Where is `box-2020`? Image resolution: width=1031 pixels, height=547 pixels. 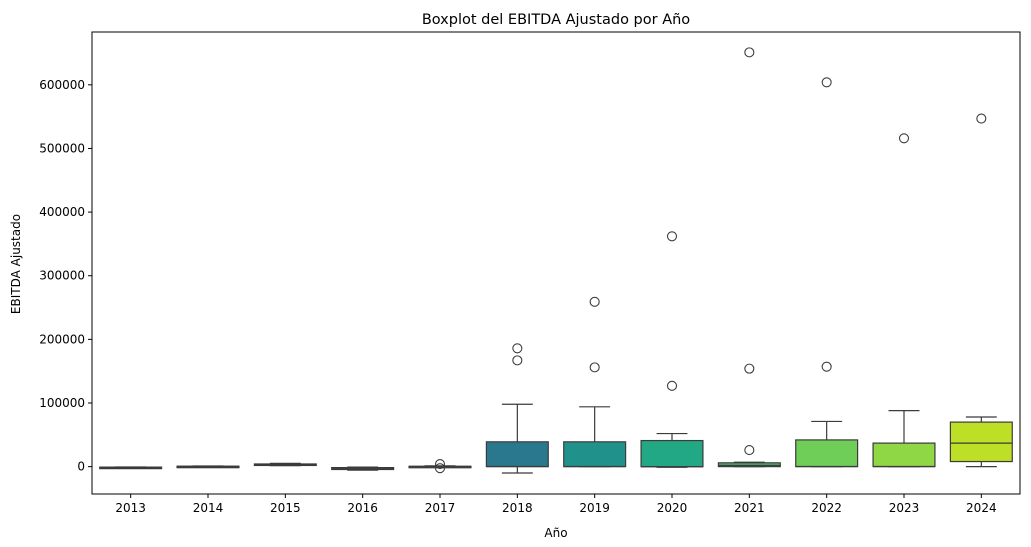
box-2020 is located at coordinates (672, 349).